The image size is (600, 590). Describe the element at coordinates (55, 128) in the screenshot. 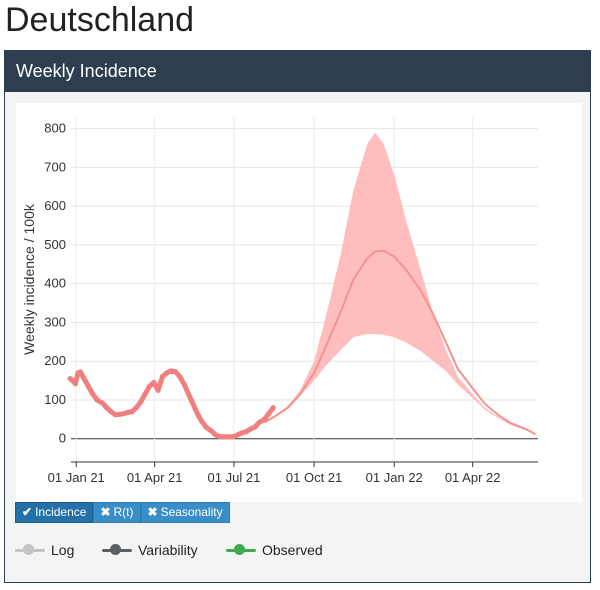

I see `y-tick-label: 800` at that location.